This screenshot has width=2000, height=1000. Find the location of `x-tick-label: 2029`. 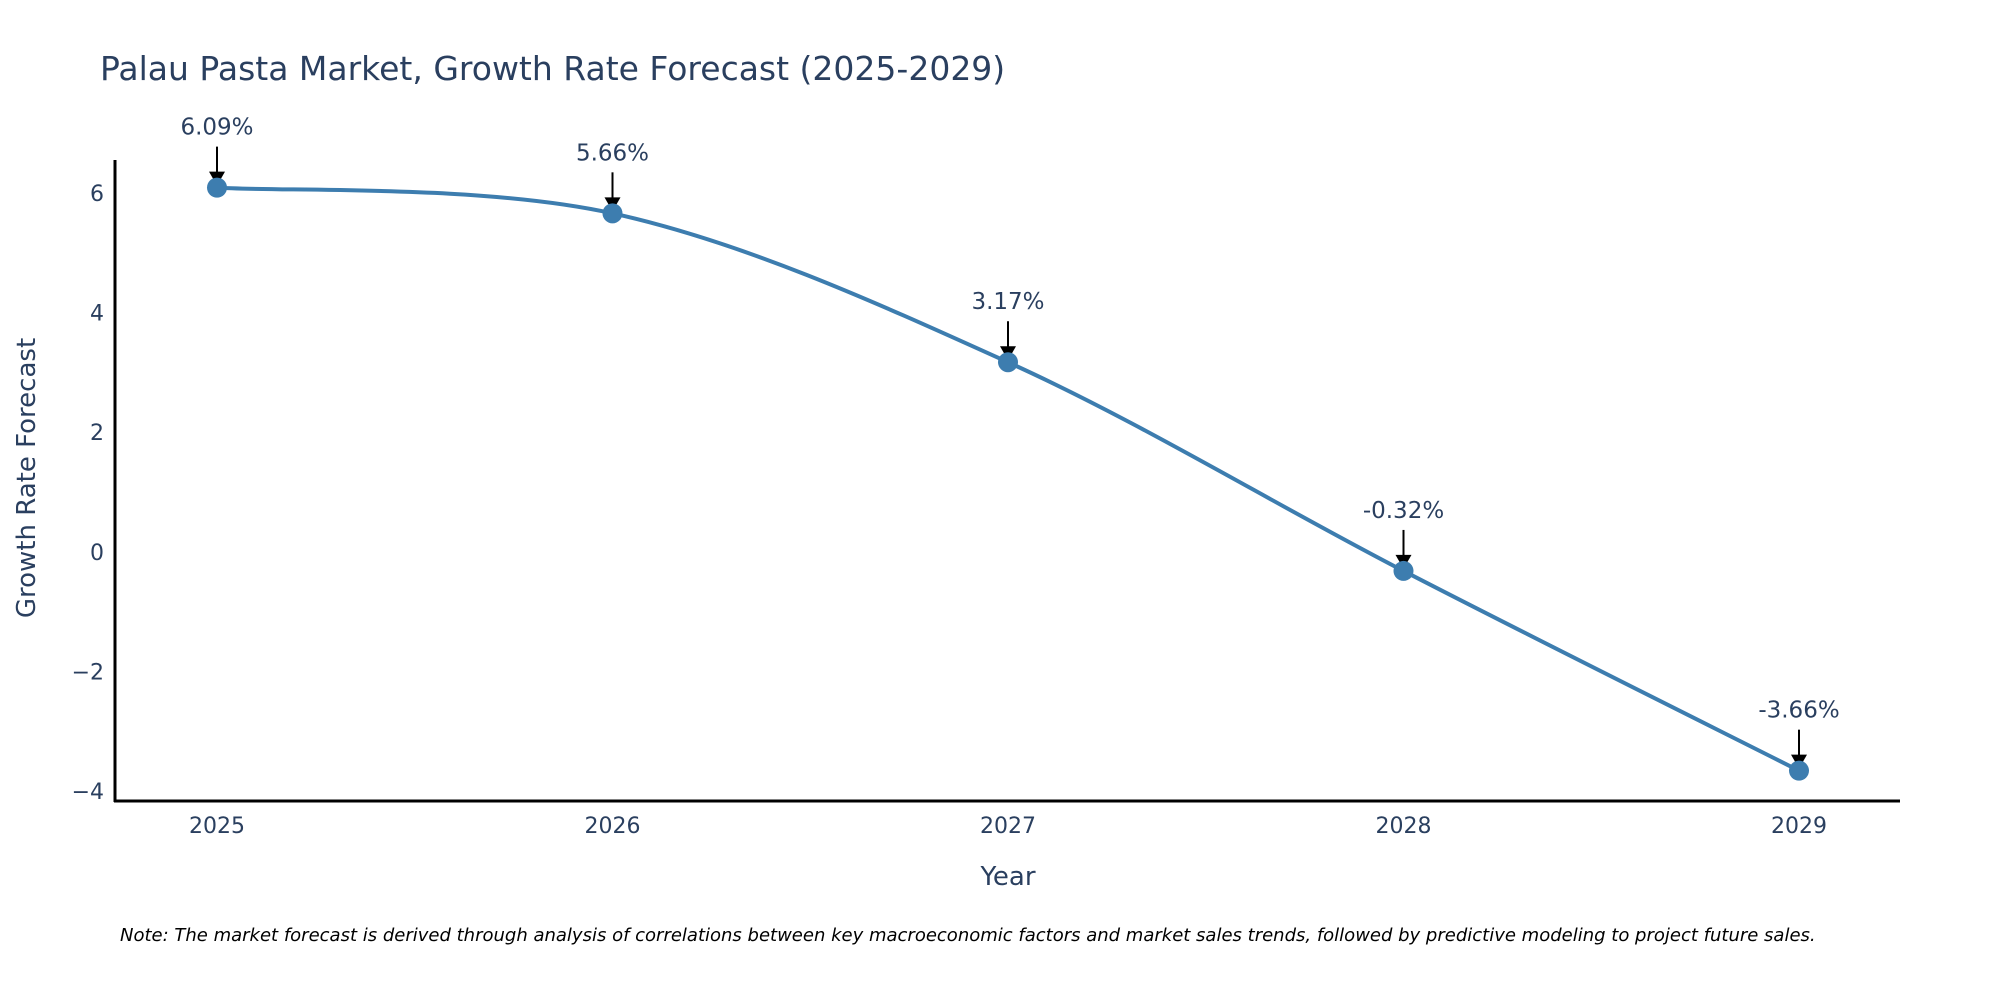

x-tick-label: 2029 is located at coordinates (1799, 826).